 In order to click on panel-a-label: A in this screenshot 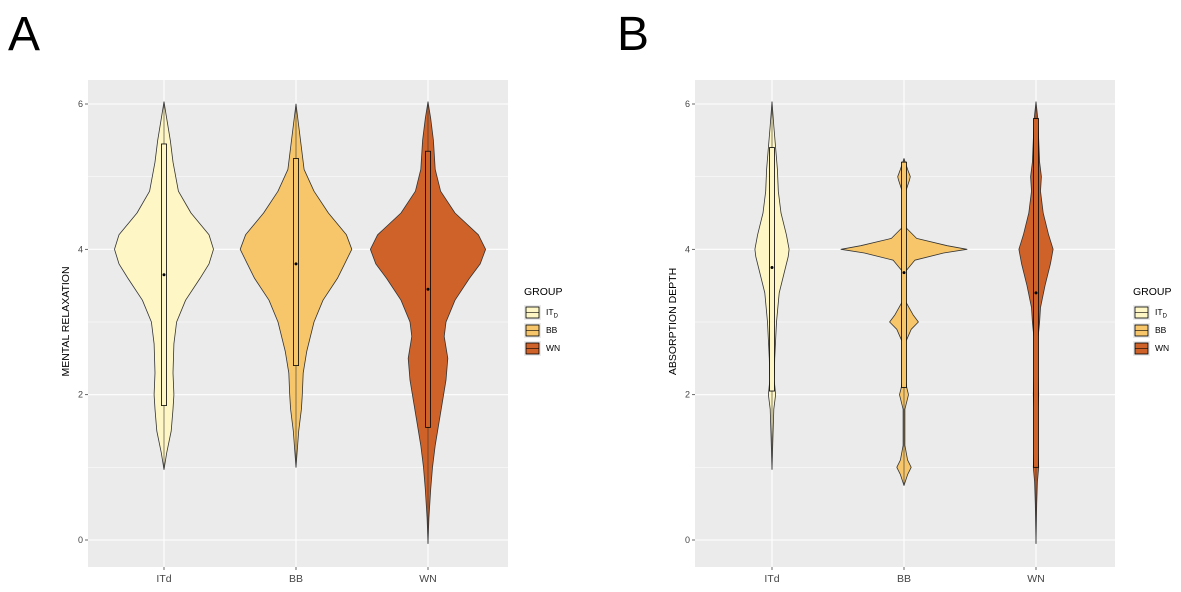, I will do `click(24, 34)`.